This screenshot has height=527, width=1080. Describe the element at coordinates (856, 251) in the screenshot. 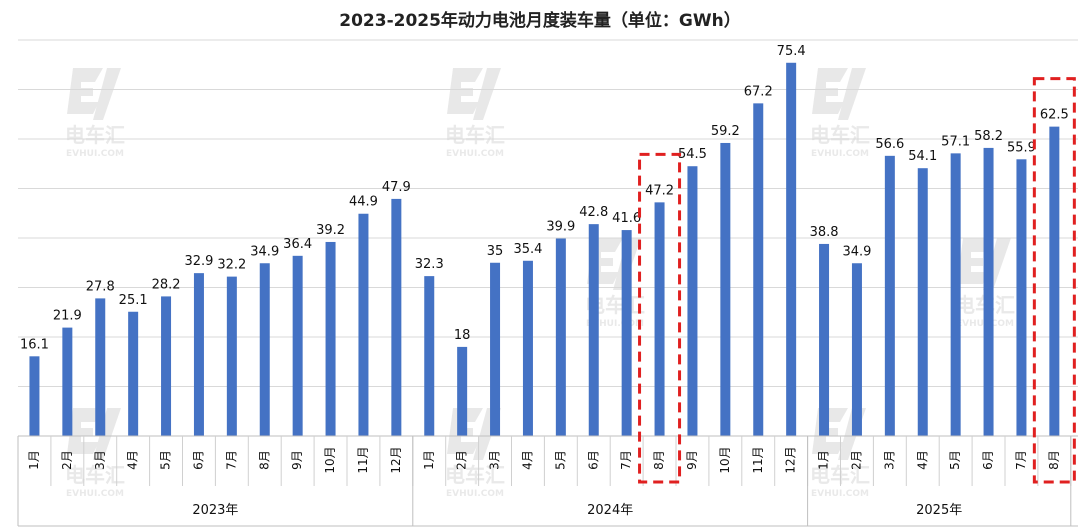

I see `bar-value-label: 34.9` at that location.